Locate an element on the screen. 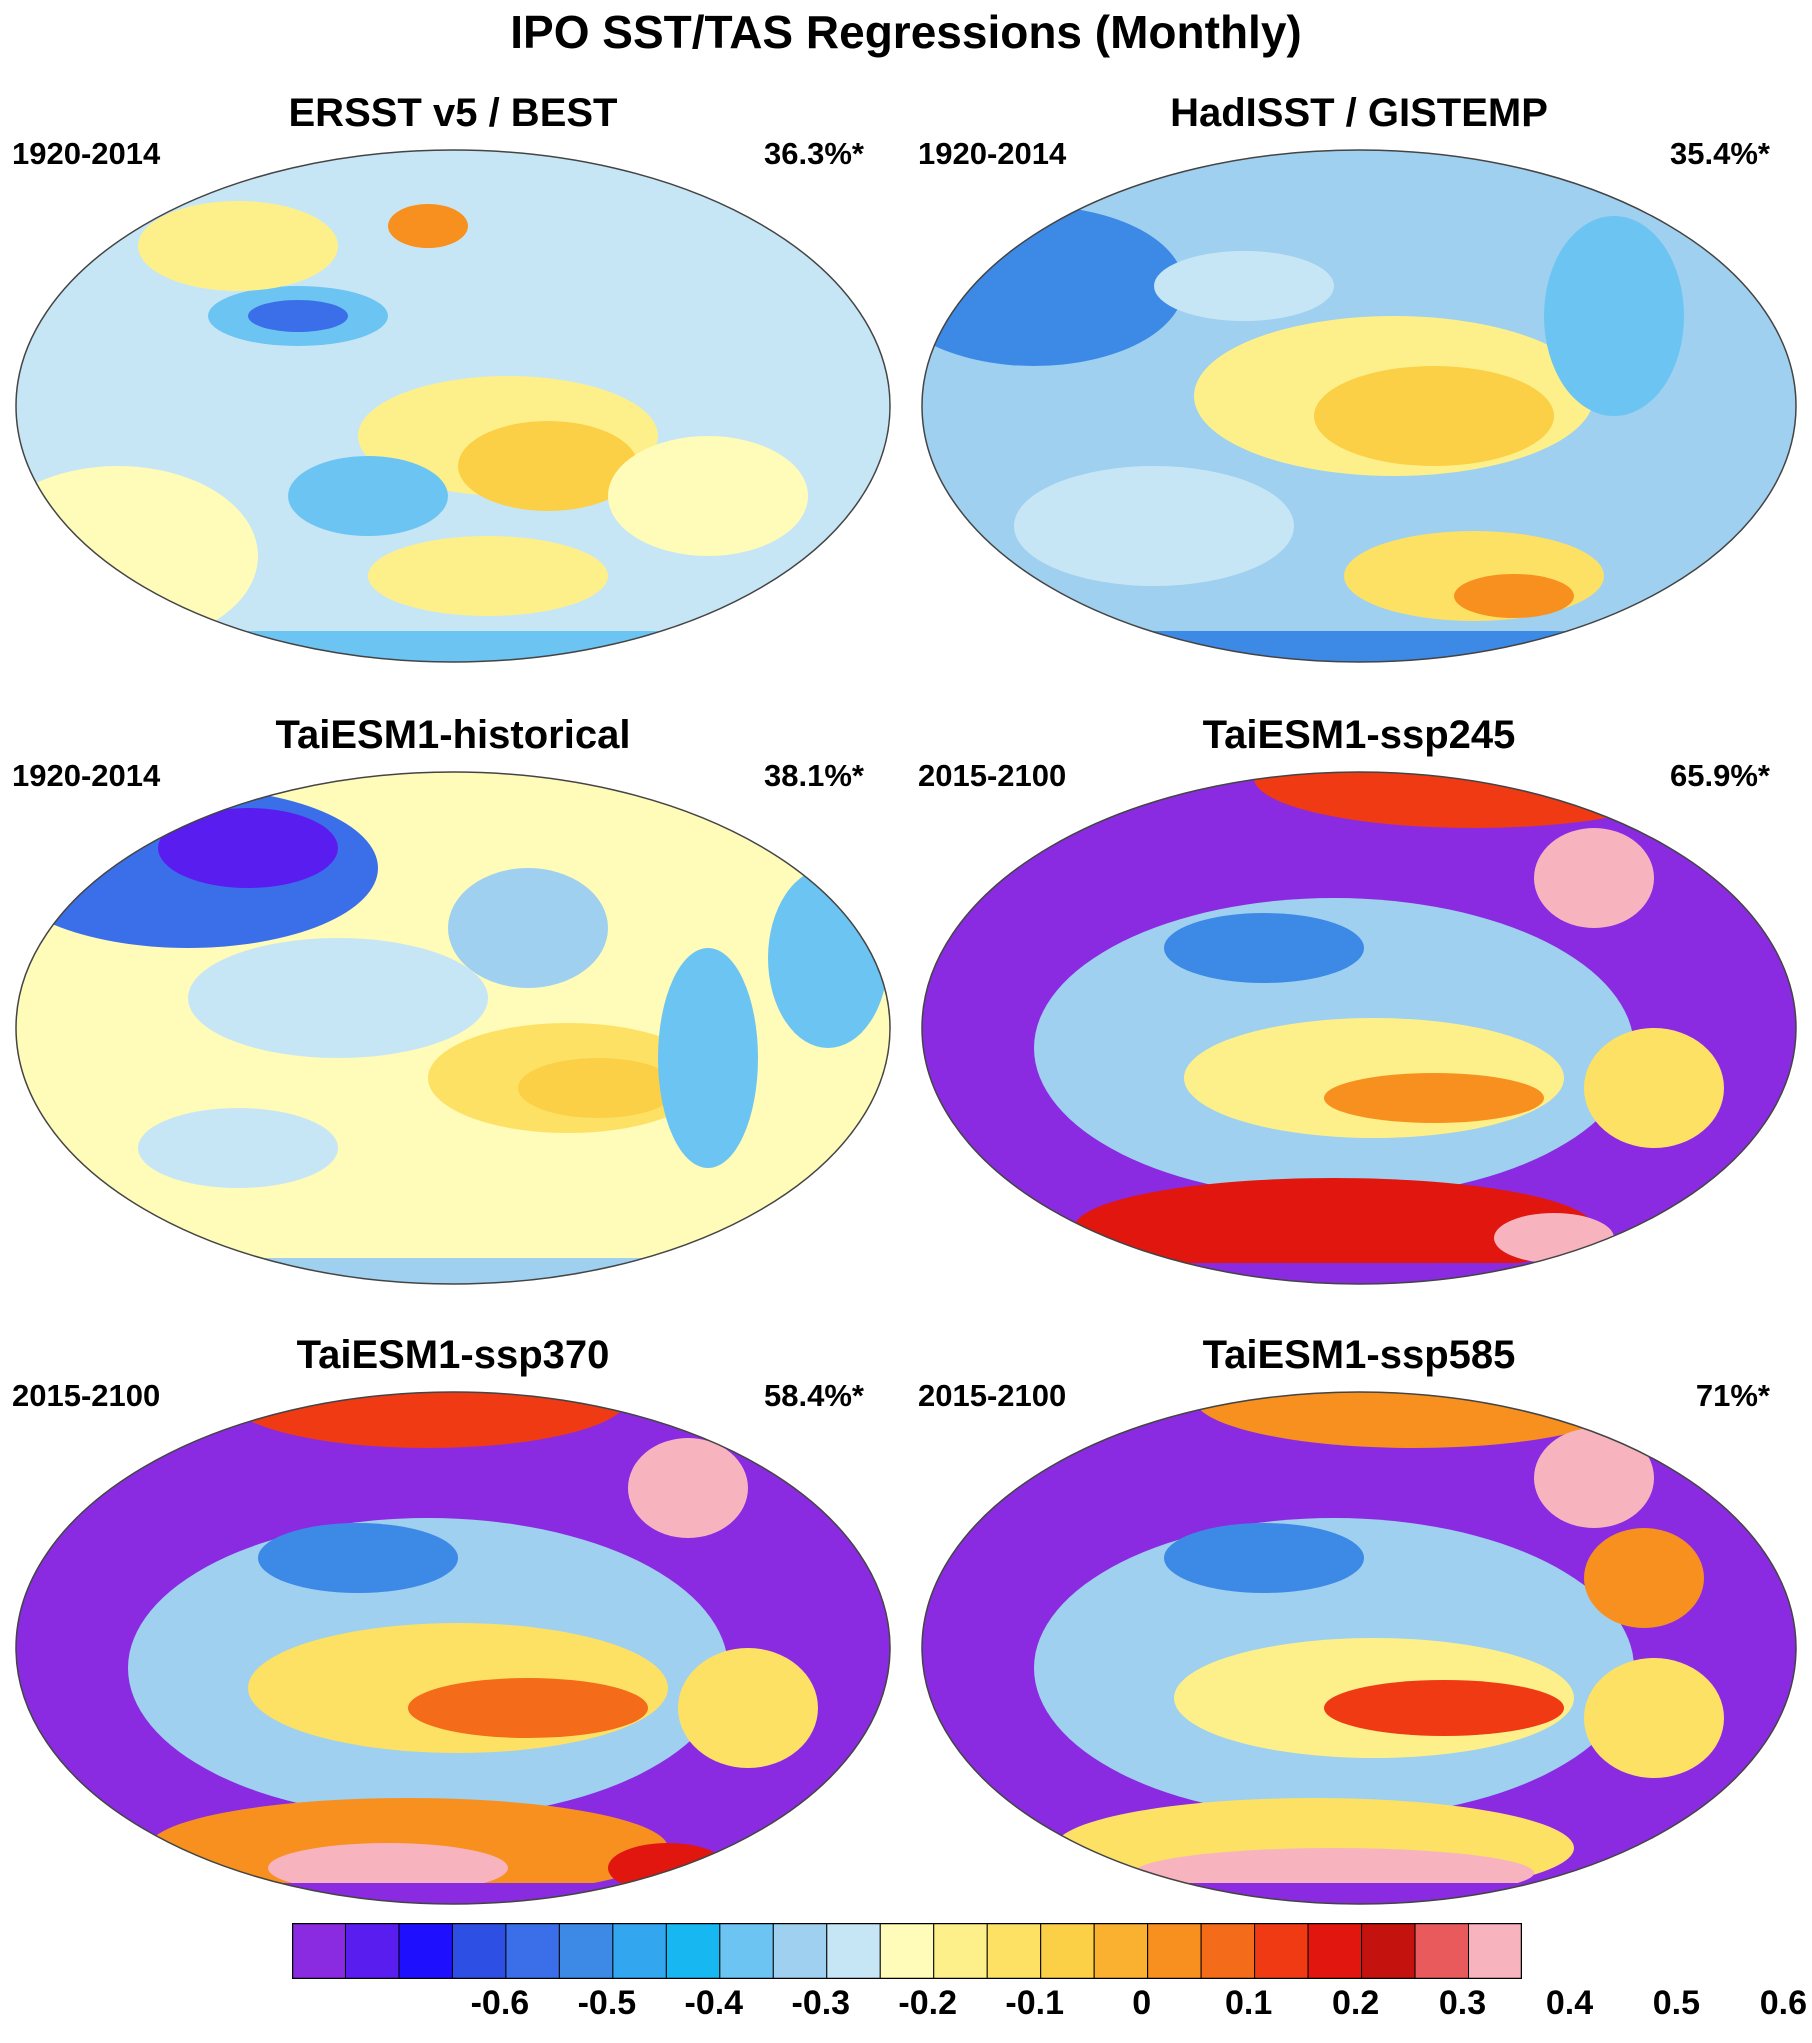 The width and height of the screenshot is (1812, 2043). colorbar-tick-label: 0 is located at coordinates (1142, 2003).